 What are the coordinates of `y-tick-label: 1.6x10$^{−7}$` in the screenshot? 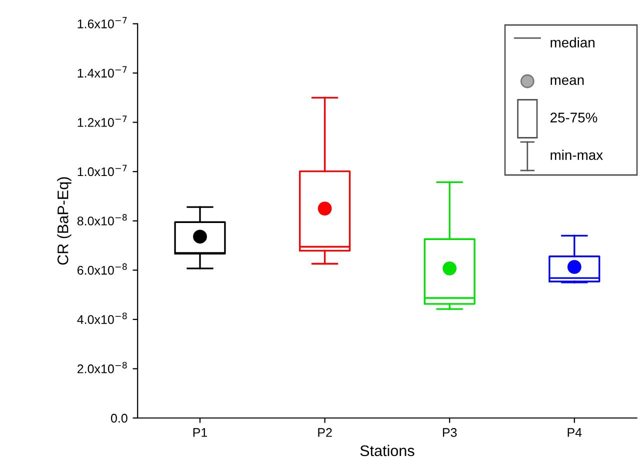 It's located at (102, 22).